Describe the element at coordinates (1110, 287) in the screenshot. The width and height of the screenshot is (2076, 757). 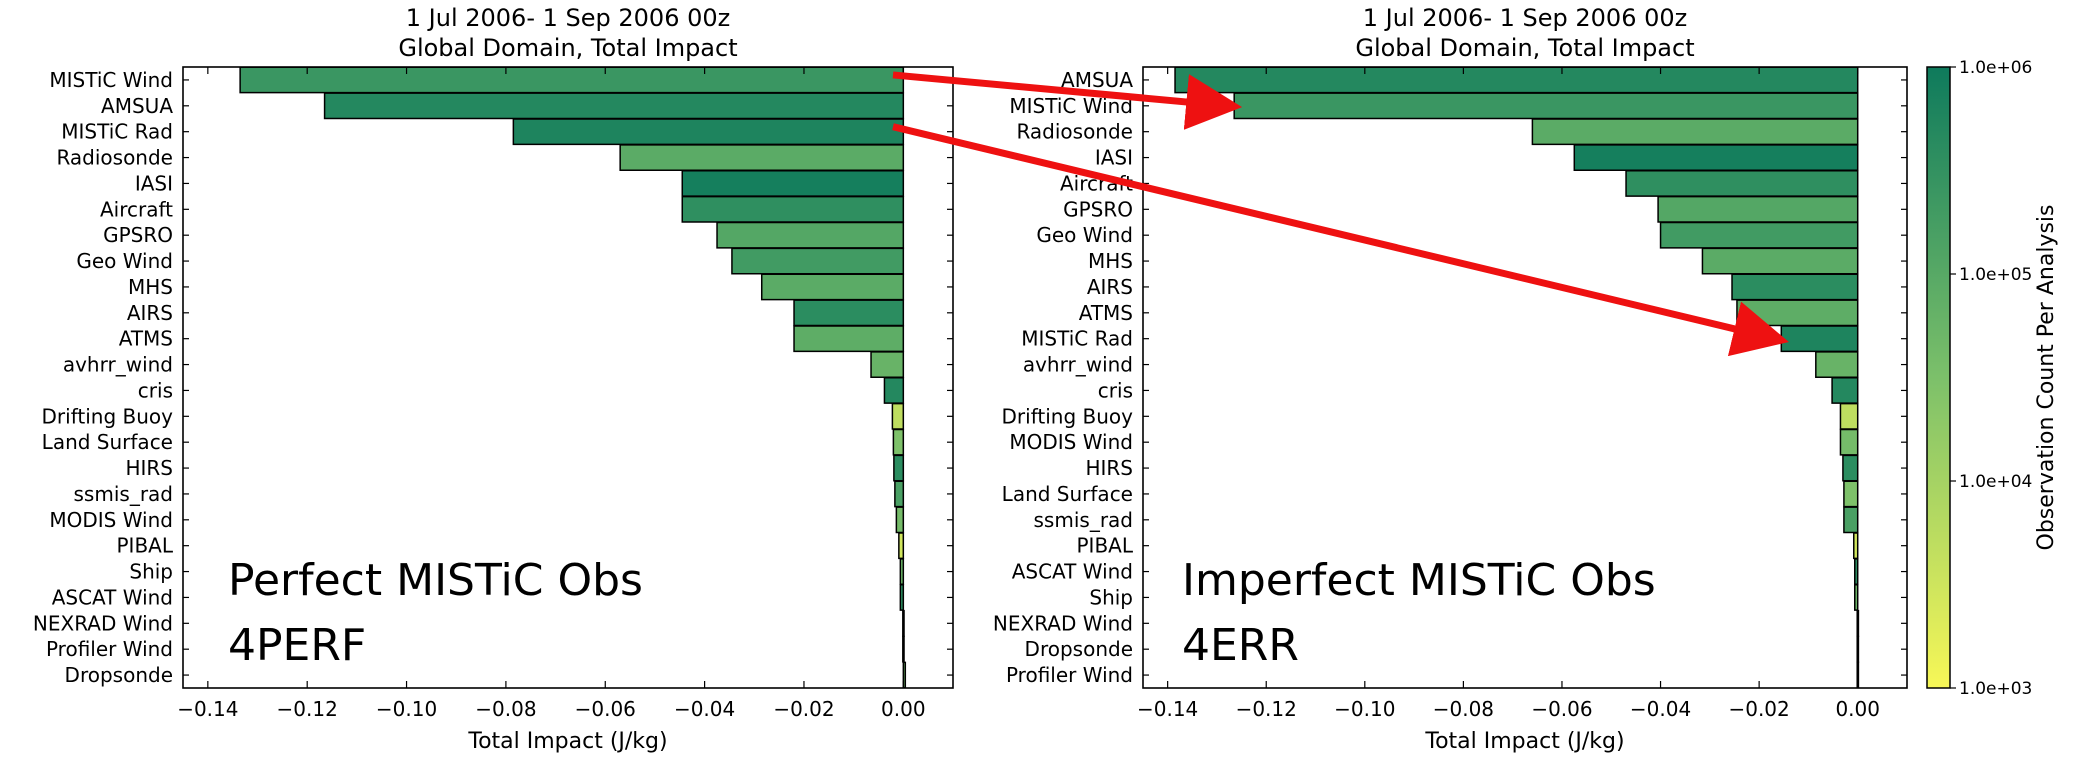
I see `panel2-category-label: AIRS` at that location.